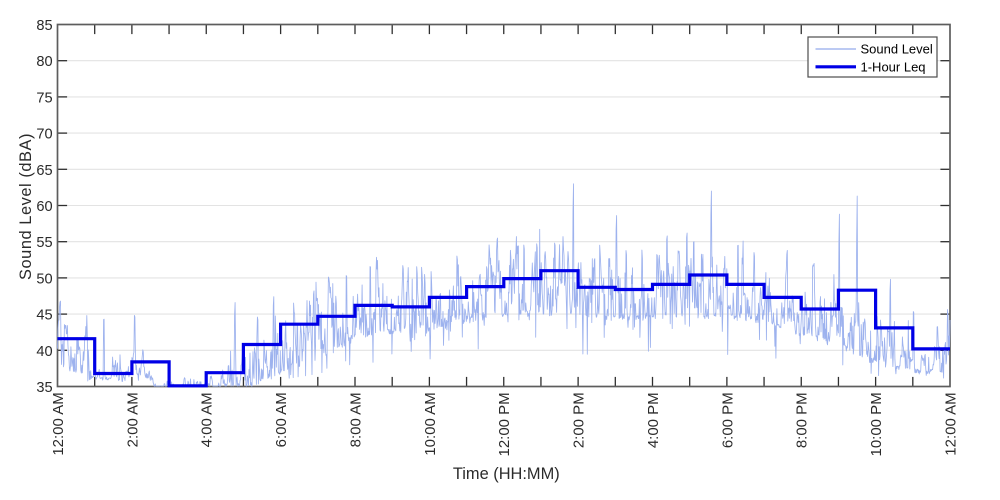 This screenshot has height=500, width=1000. What do you see at coordinates (44, 352) in the screenshot?
I see `svg-text: 40` at bounding box center [44, 352].